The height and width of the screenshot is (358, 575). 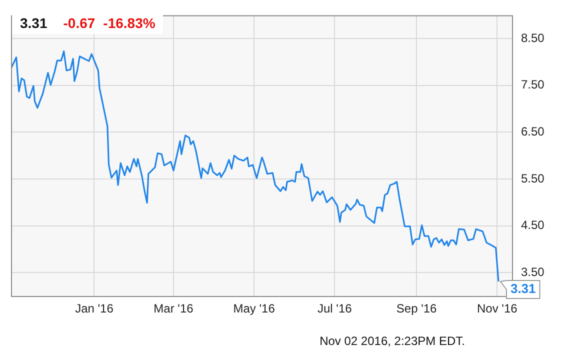 I want to click on x-tick-label: May '16, so click(x=254, y=309).